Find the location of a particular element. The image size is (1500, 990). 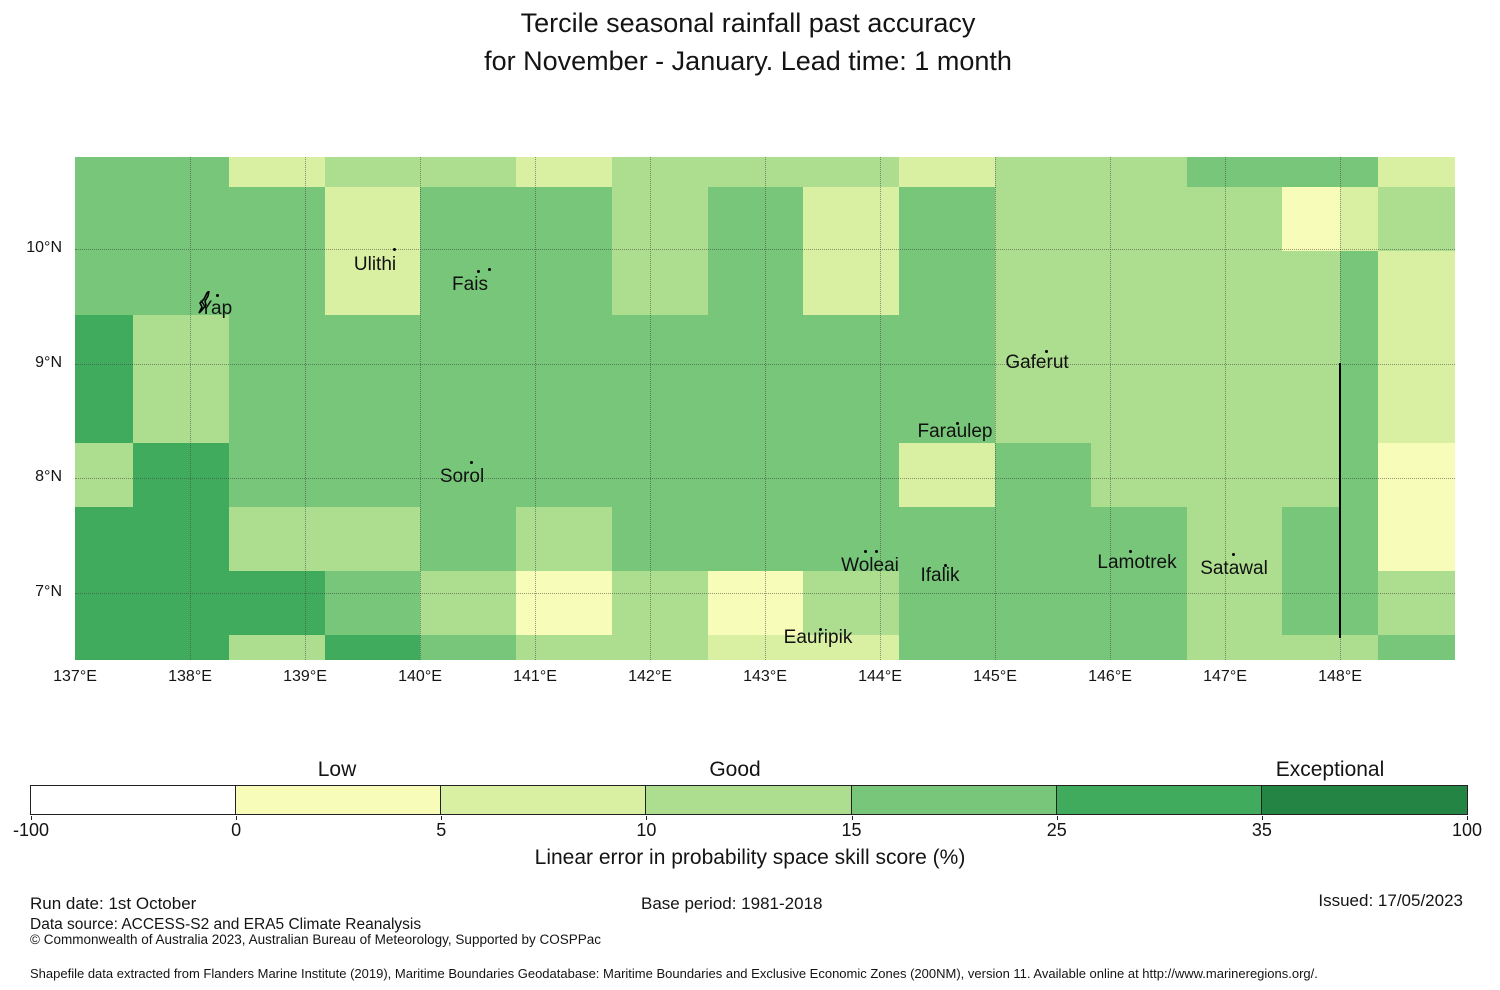

colorbar is located at coordinates (749, 800).